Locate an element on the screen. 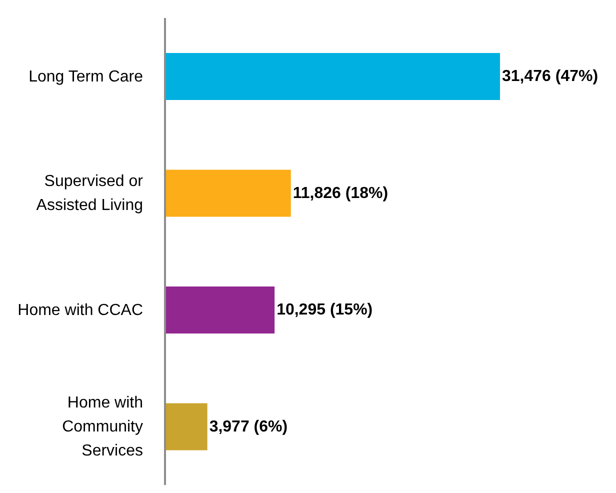 Image resolution: width=616 pixels, height=493 pixels. data-label: 3,977 (6%) is located at coordinates (248, 427).